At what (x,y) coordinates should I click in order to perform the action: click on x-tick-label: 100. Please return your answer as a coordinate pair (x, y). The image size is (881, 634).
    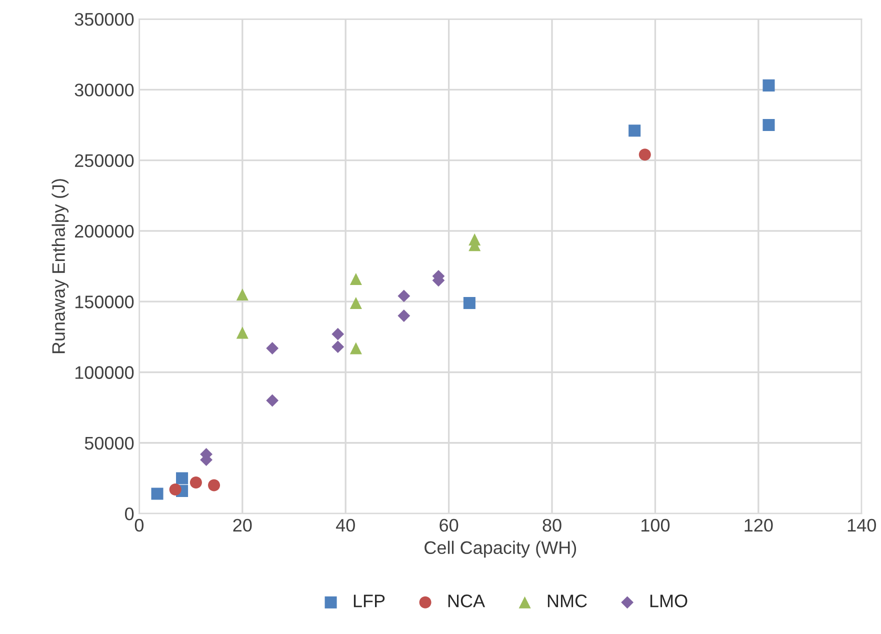
    Looking at the image, I should click on (656, 525).